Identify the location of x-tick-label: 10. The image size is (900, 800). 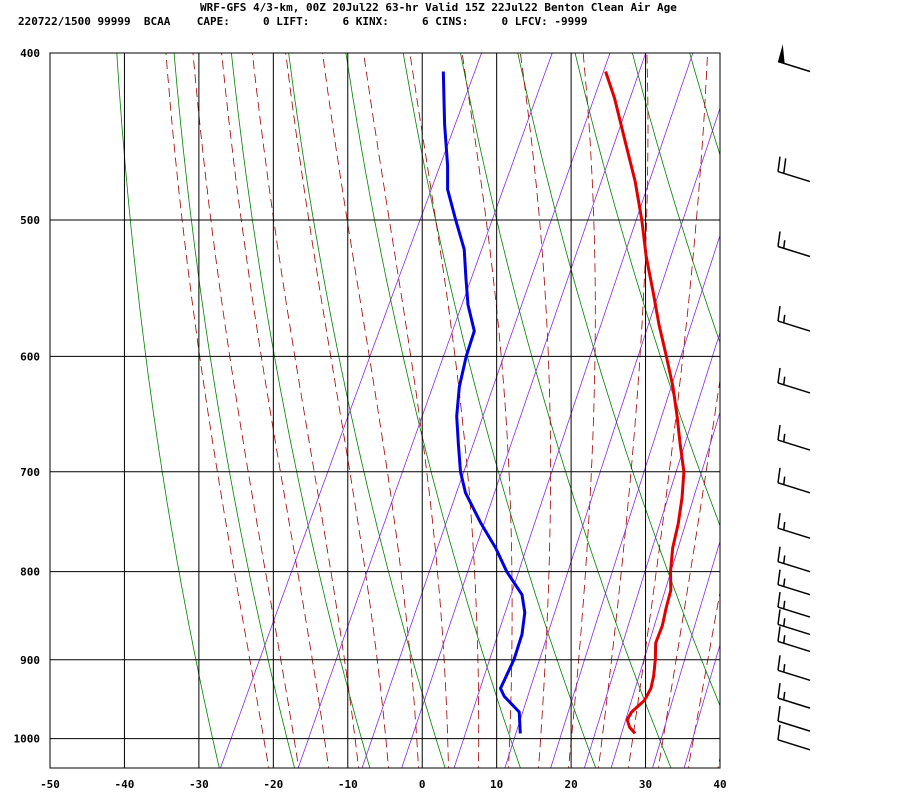
(496, 784).